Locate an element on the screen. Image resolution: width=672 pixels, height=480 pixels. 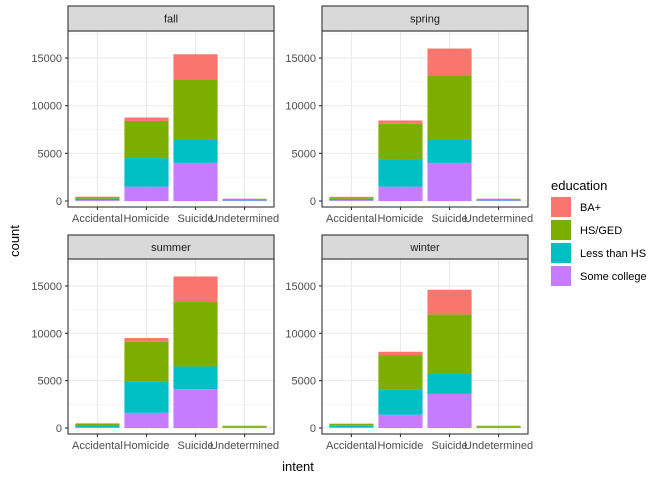
x-axis-title: intent is located at coordinates (298, 466).